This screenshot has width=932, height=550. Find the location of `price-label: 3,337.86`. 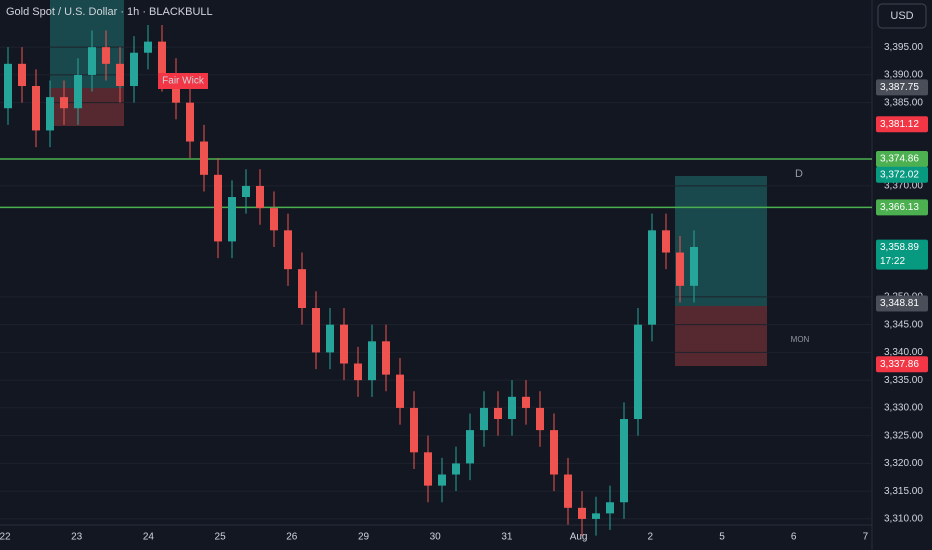

price-label: 3,337.86 is located at coordinates (899, 364).